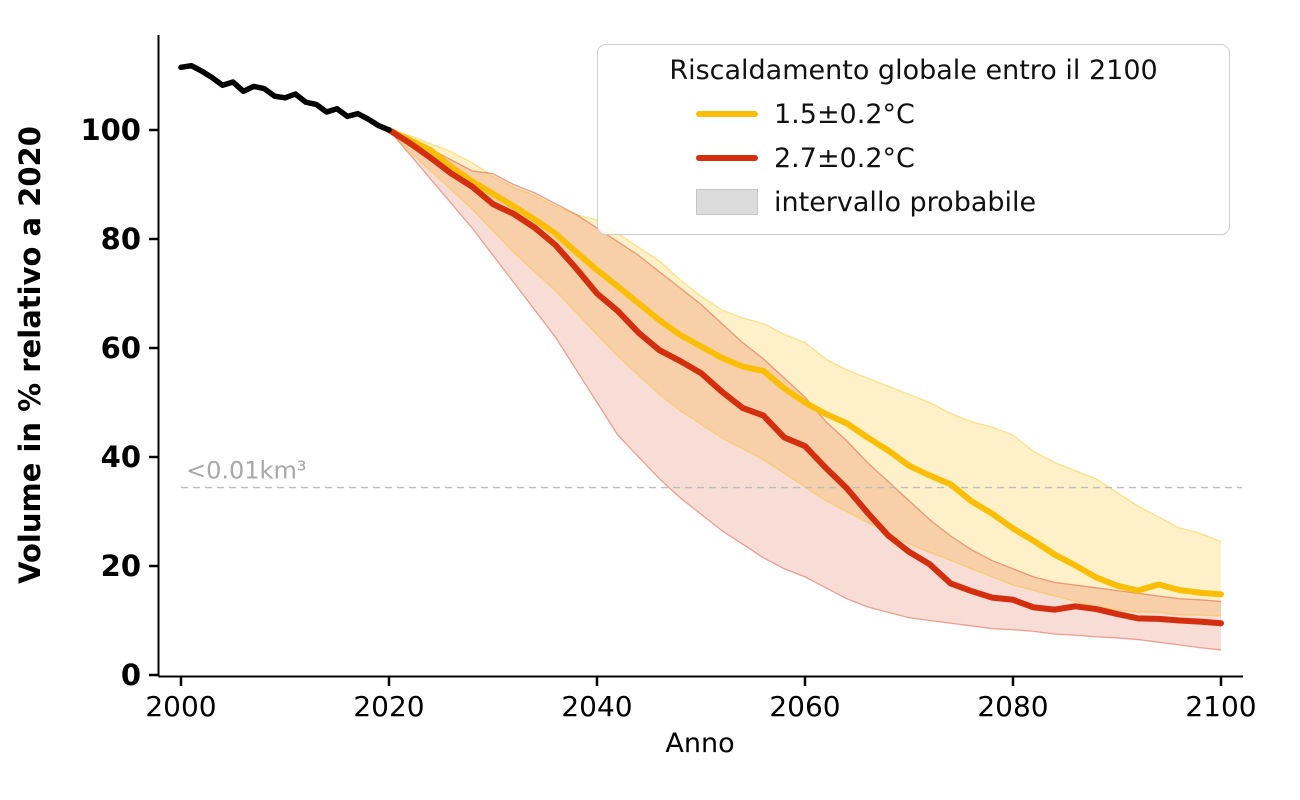 This screenshot has height=800, width=1300. I want to click on line-historical, so click(285, 97).